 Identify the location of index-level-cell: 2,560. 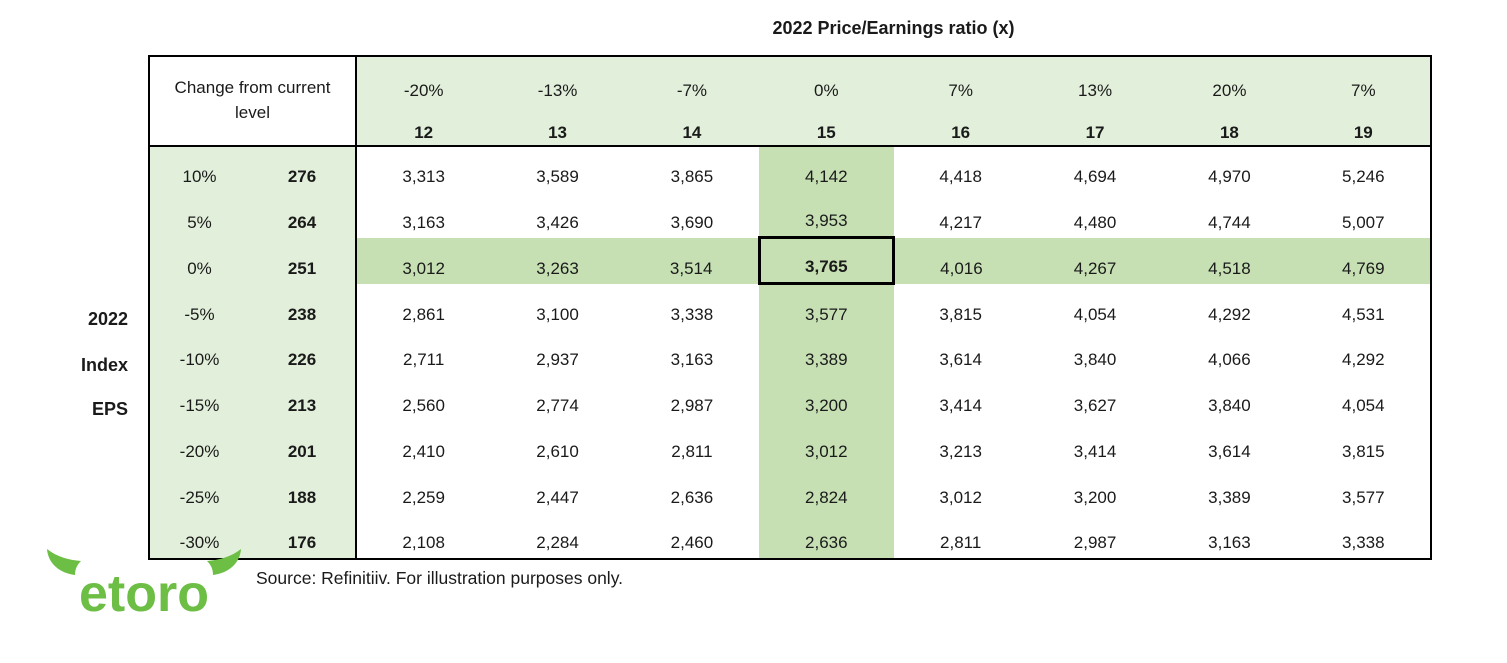
(423, 398).